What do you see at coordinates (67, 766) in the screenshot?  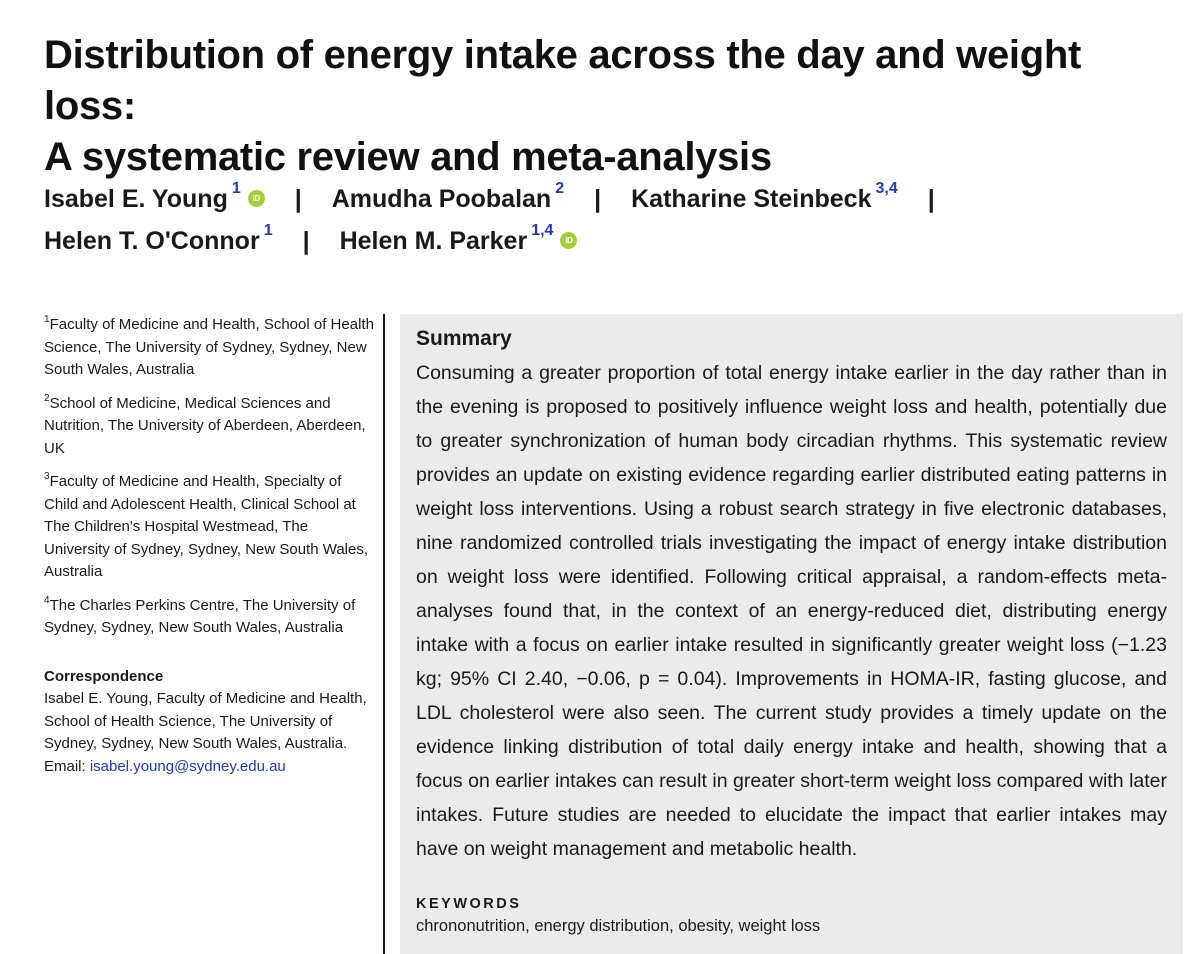 I see `email-label: Email:` at bounding box center [67, 766].